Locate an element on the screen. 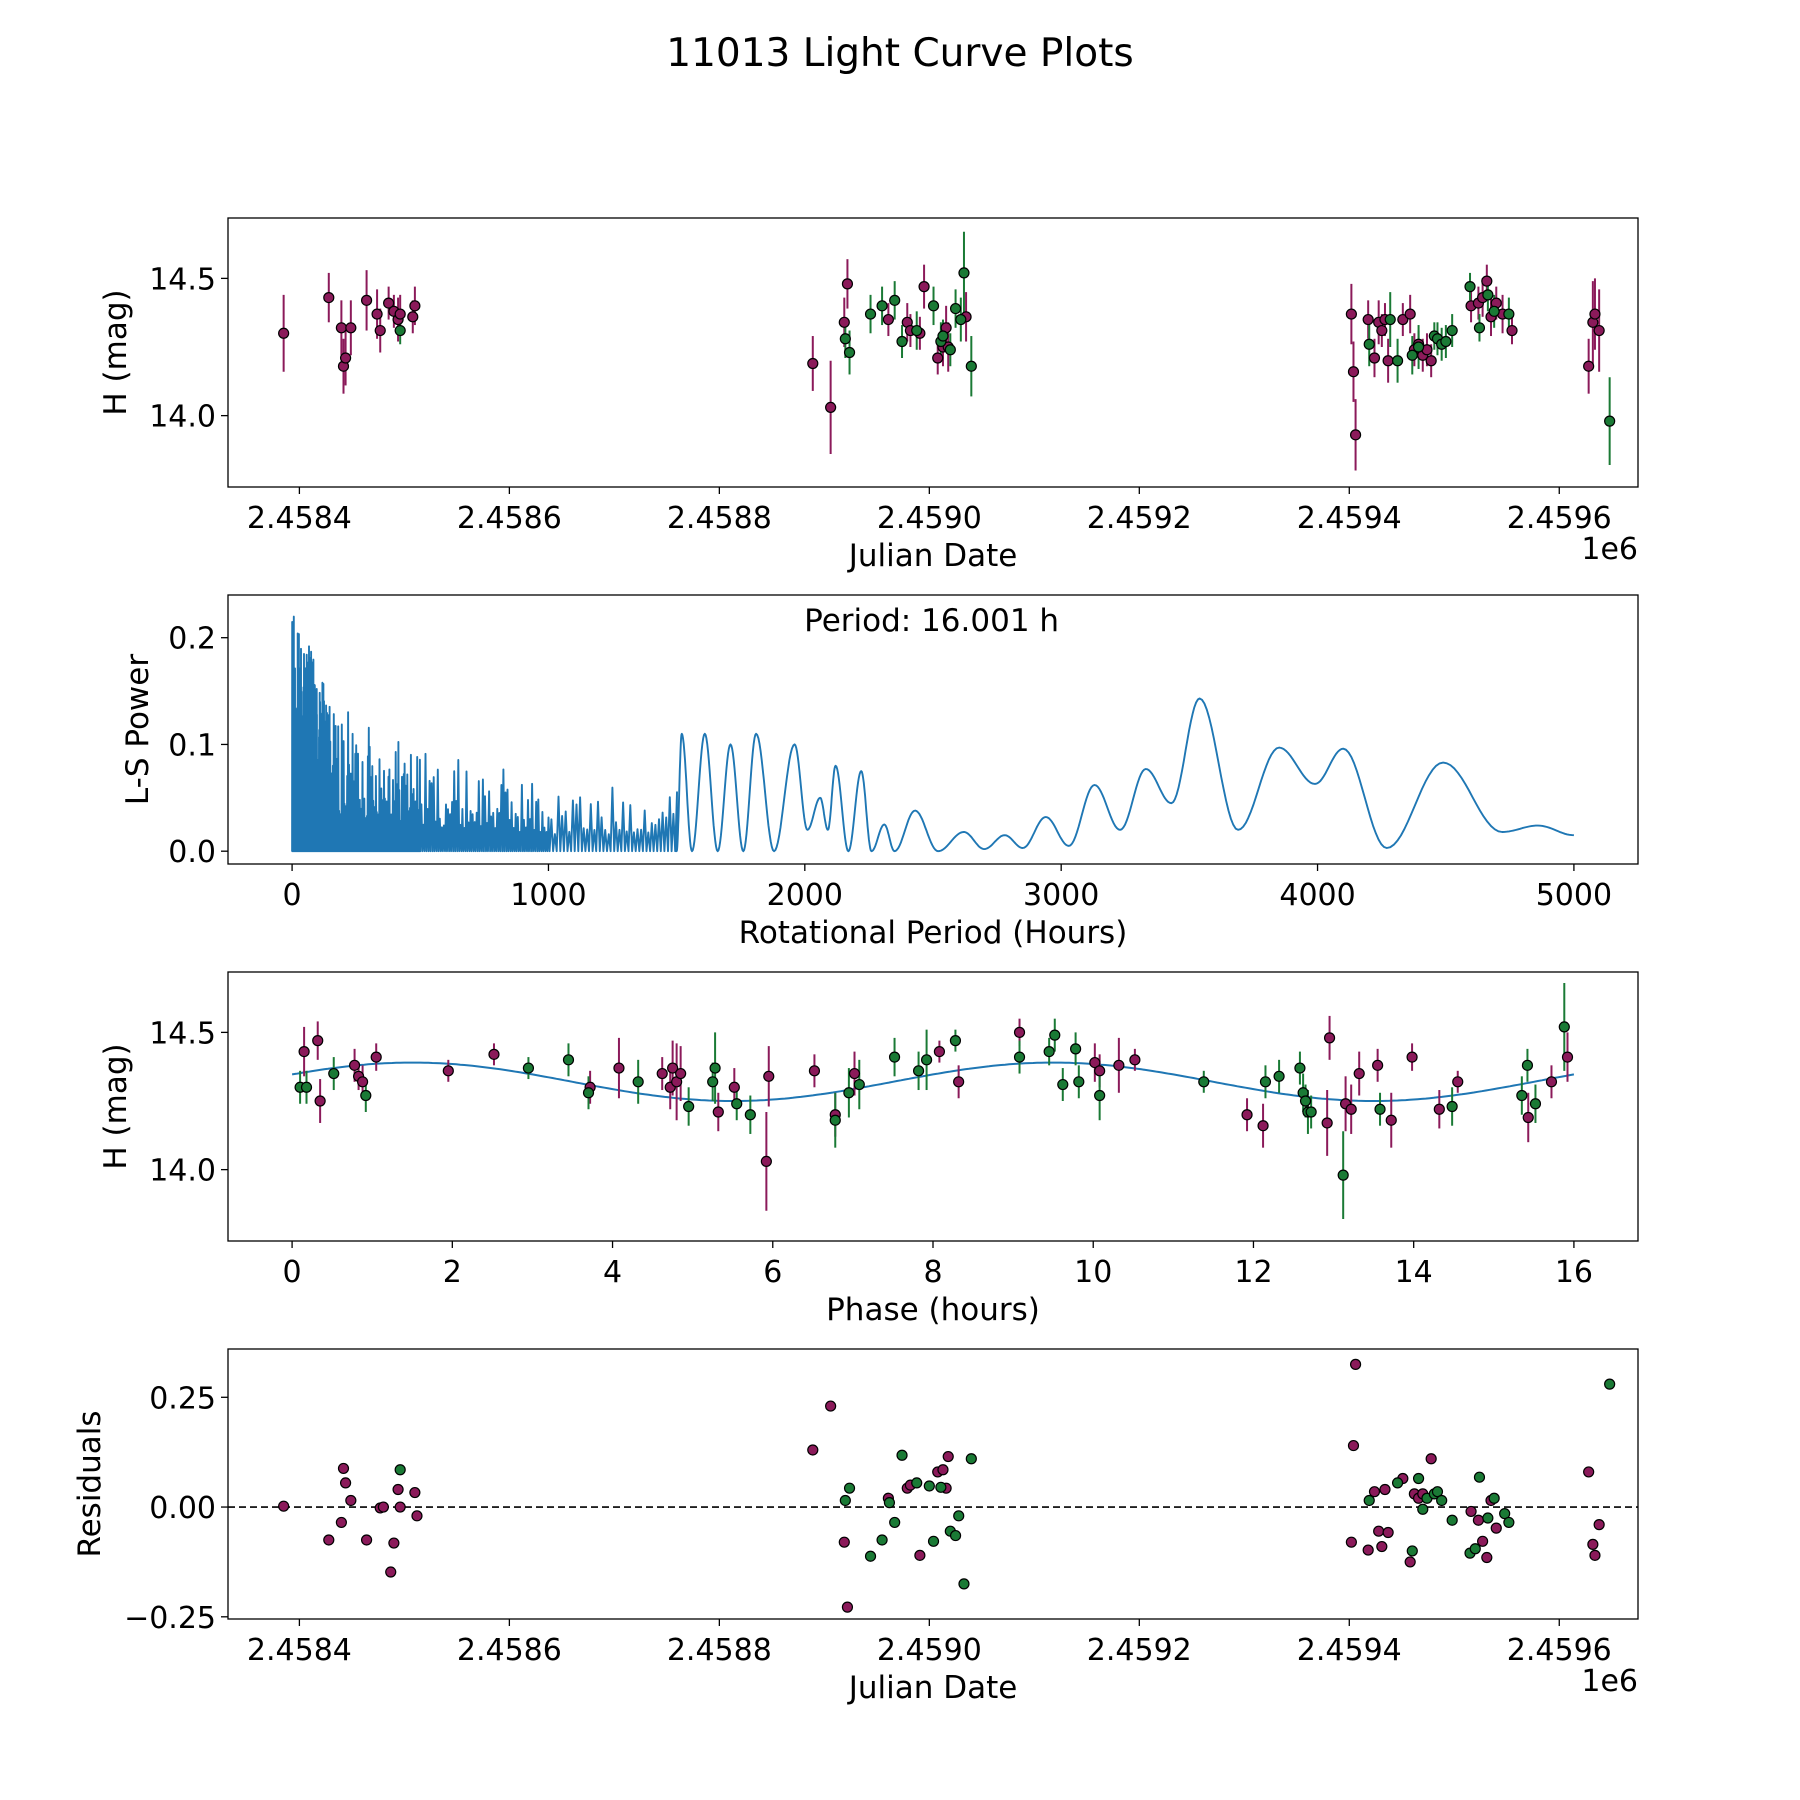 The height and width of the screenshot is (1800, 1800). x-tick-label: 14 is located at coordinates (1414, 1272).